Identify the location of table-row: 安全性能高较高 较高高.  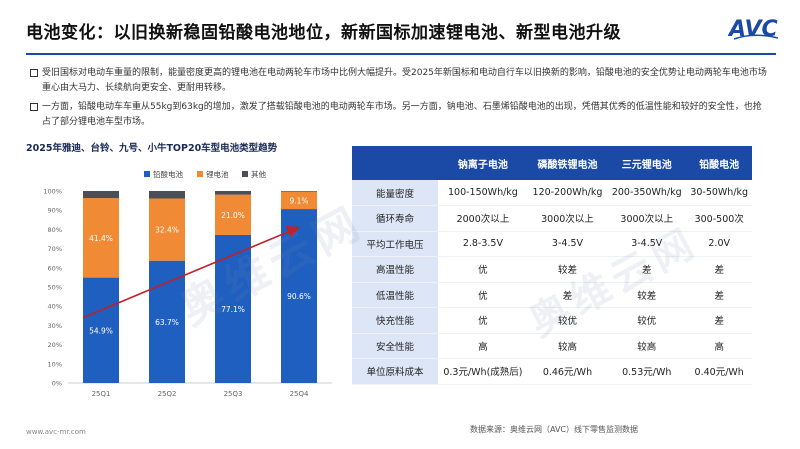
(552, 346).